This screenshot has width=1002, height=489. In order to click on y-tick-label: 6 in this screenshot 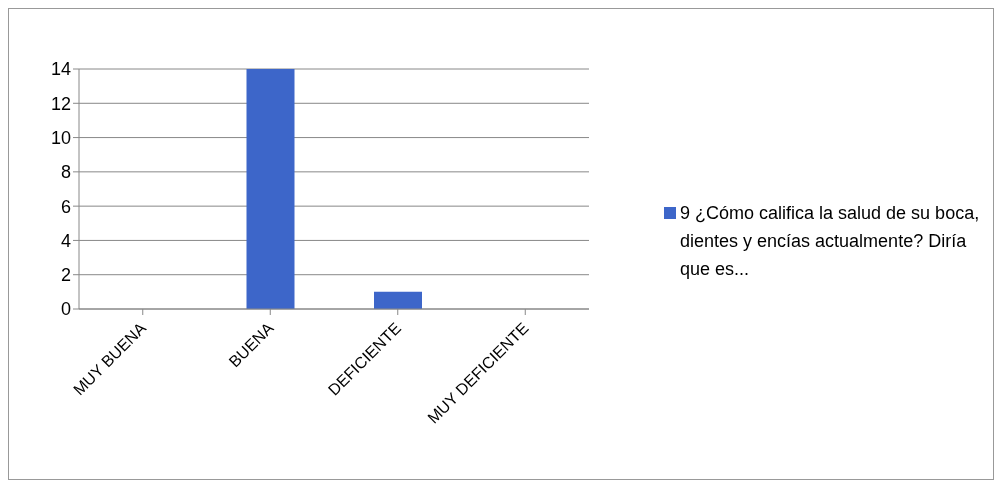, I will do `click(65, 206)`.